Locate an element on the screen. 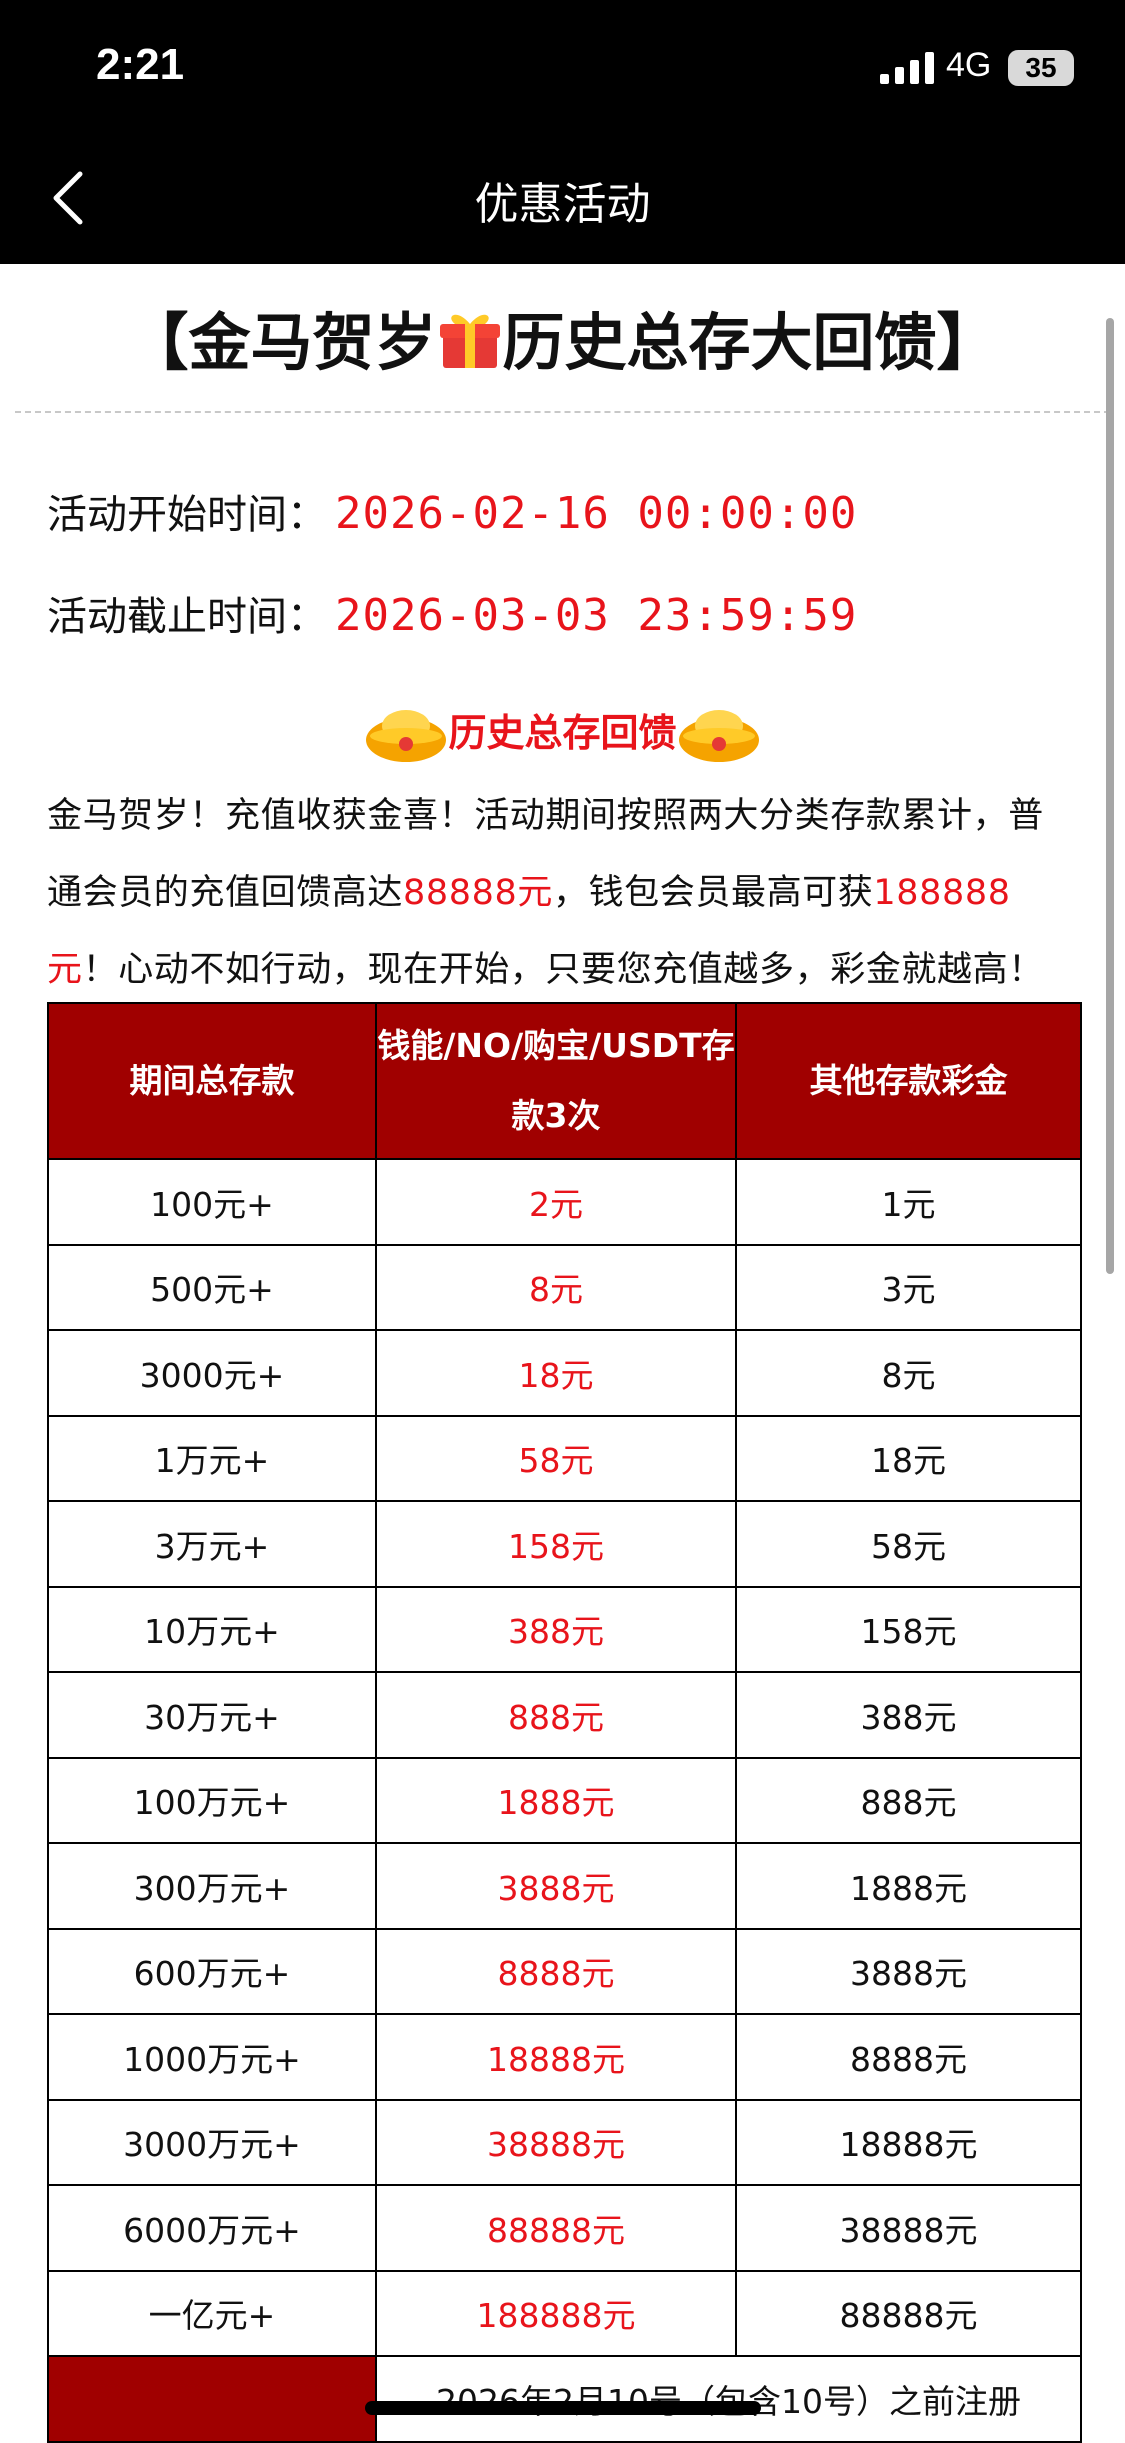 Image resolution: width=1125 pixels, height=2443 pixels. back-button is located at coordinates (68, 198).